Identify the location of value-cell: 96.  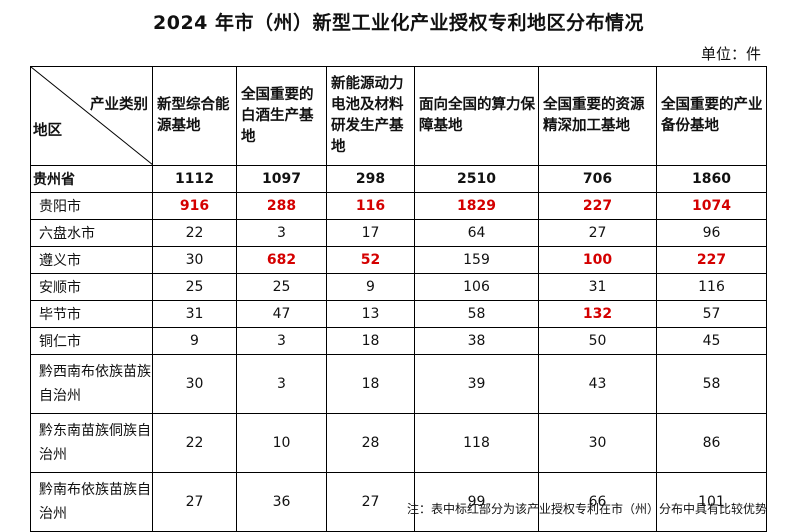
(711, 233).